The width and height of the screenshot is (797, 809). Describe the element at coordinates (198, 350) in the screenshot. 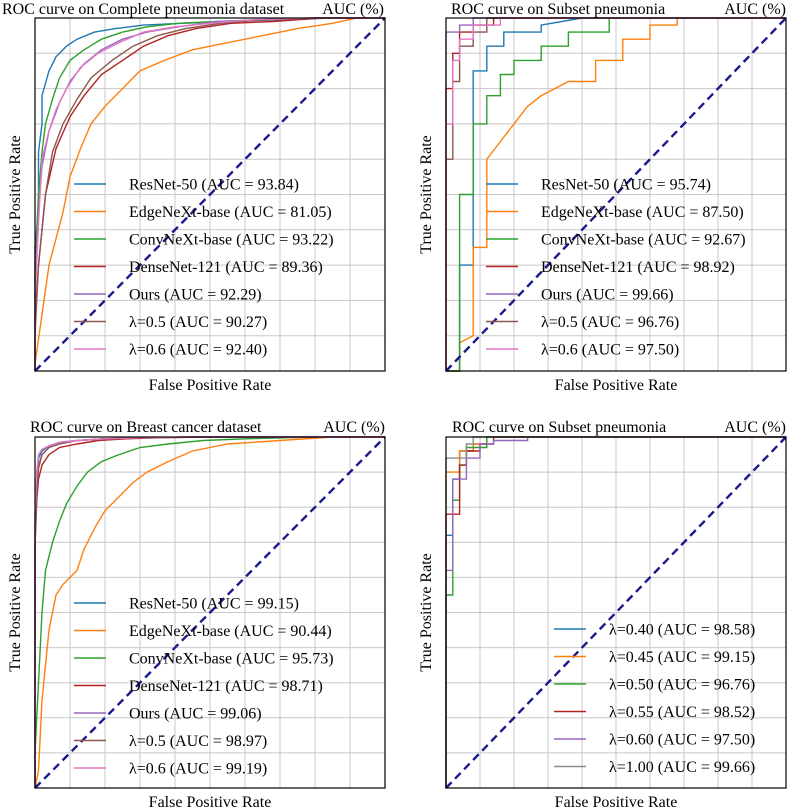

I see `legend-label: λ=0.6 (AUC = 92.40)` at that location.